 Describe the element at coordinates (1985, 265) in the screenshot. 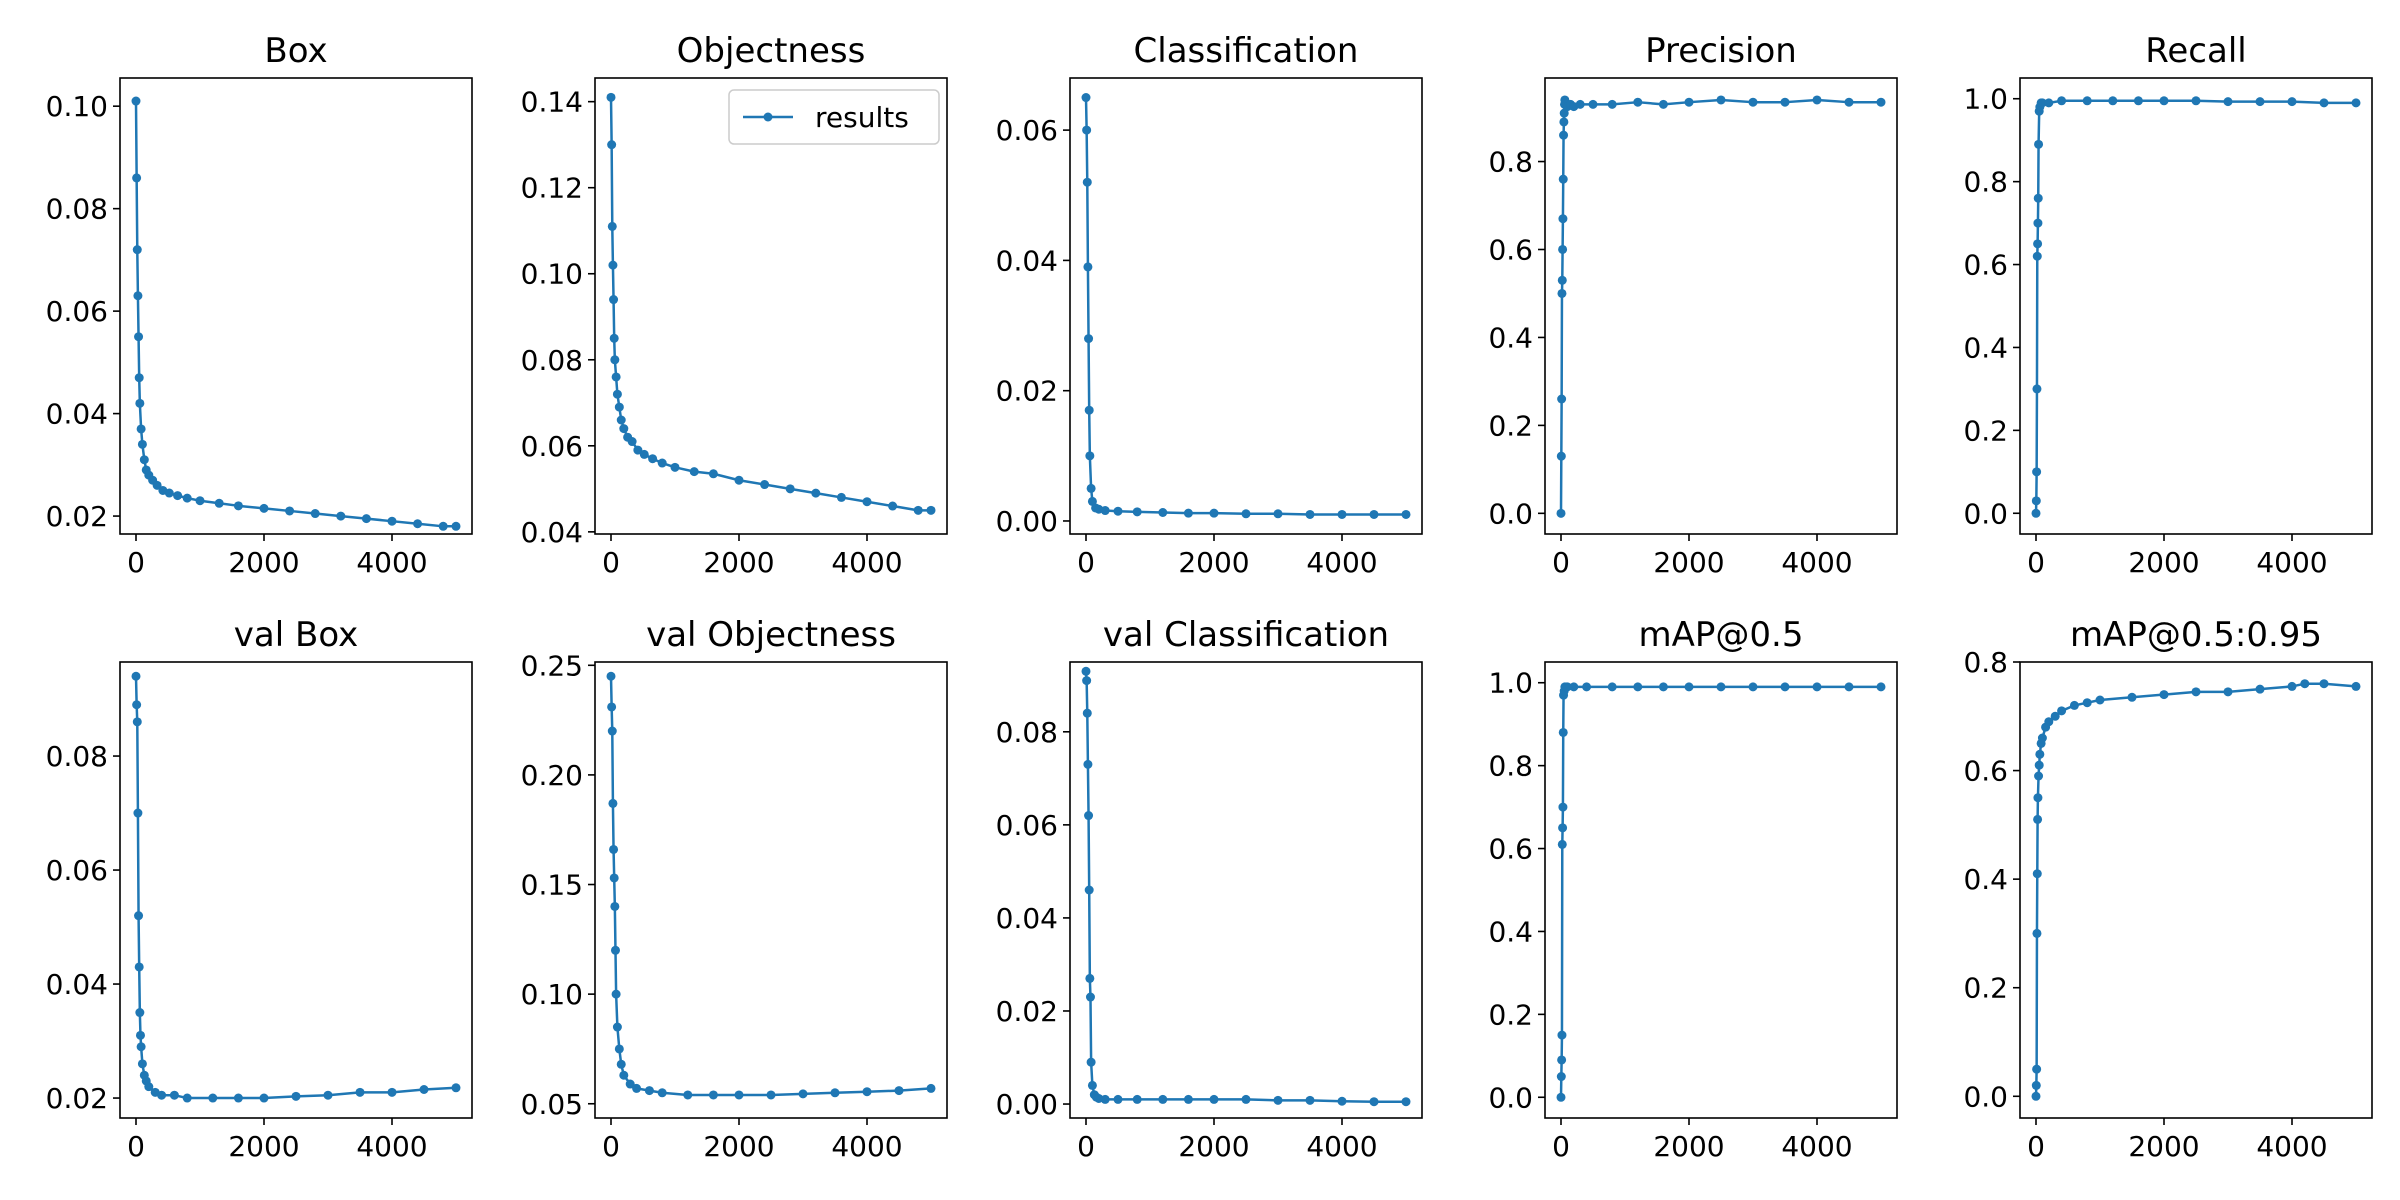

I see `y-tick-label: 0.6` at that location.